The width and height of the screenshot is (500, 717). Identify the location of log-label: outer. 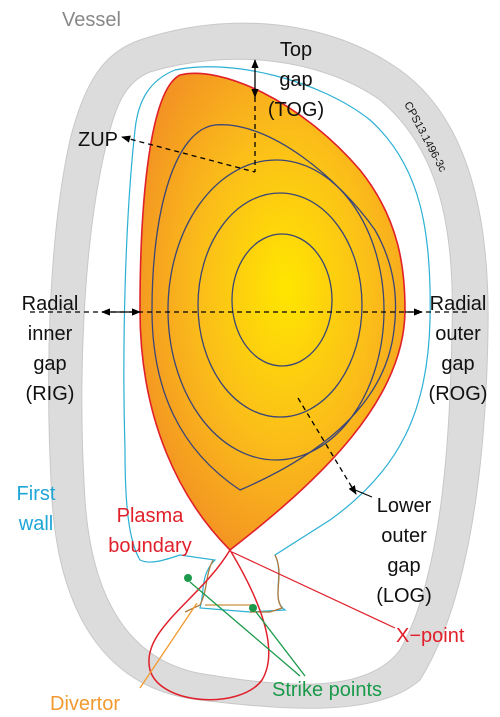
(404, 536).